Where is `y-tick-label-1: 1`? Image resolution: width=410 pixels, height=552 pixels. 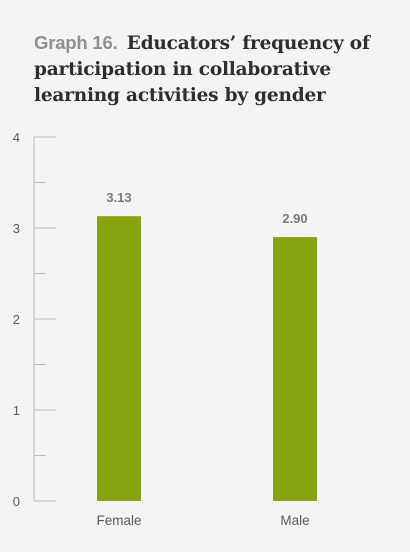
y-tick-label-1: 1 is located at coordinates (16, 410).